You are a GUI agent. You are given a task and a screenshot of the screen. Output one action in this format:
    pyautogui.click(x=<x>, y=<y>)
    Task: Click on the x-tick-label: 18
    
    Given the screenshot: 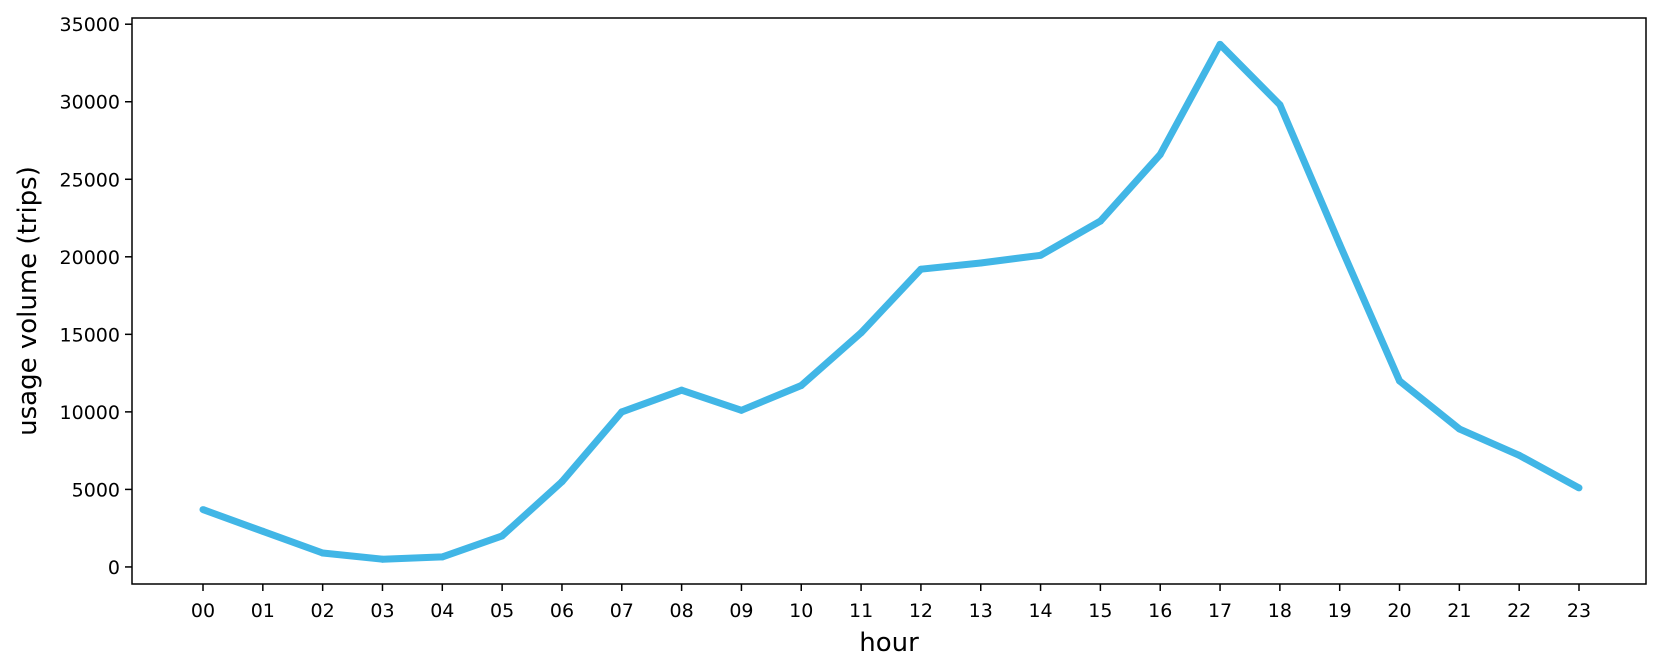 What is the action you would take?
    pyautogui.click(x=1280, y=611)
    